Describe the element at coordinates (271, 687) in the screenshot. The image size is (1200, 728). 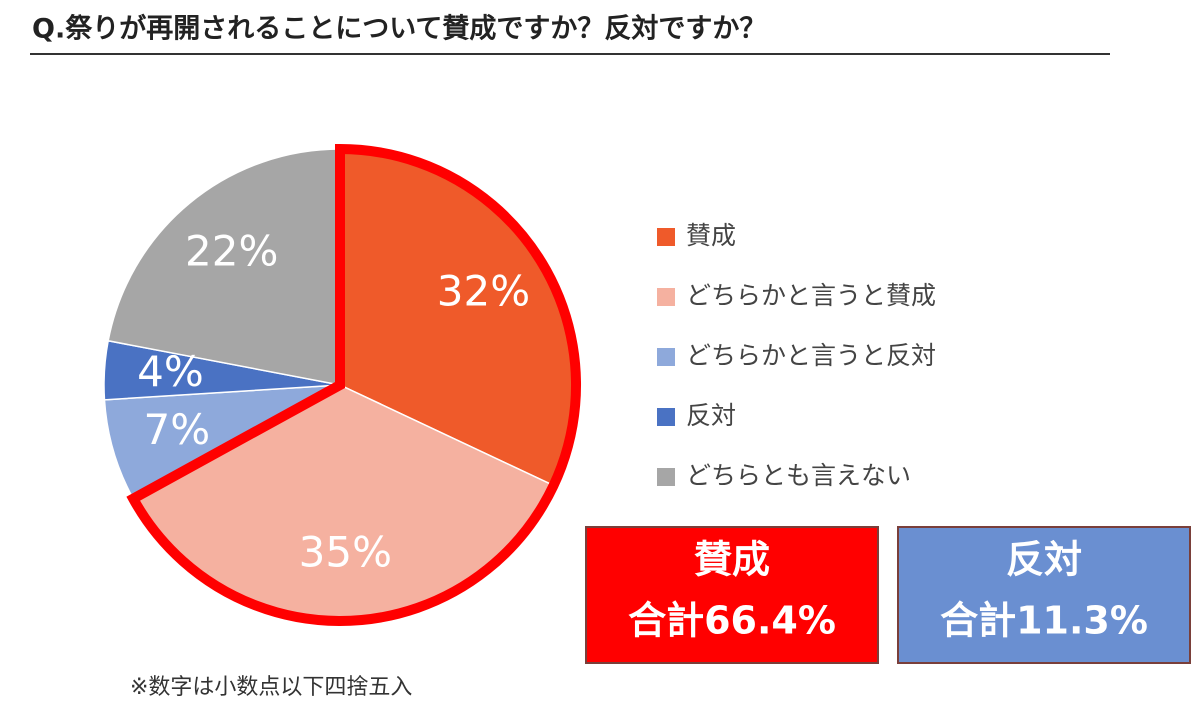
I see `footnote: ※数字は小数点以下四捨五入` at that location.